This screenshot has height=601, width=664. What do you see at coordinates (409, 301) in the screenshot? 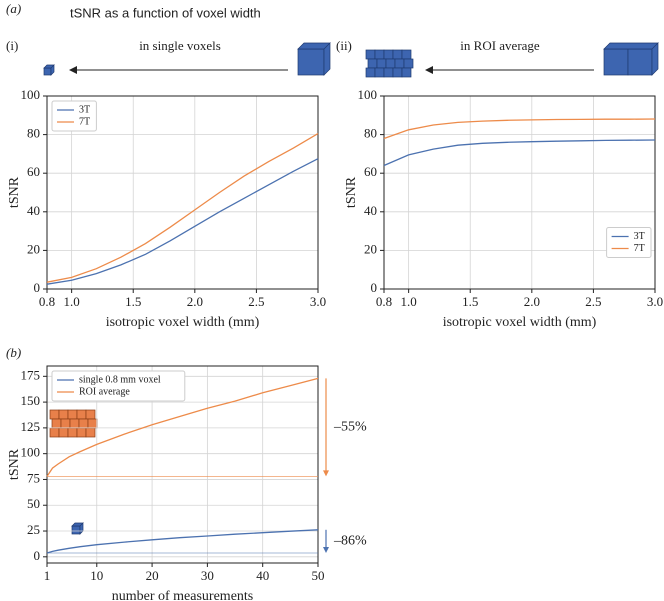
I see `x-tick-label: 1.0` at bounding box center [409, 301].